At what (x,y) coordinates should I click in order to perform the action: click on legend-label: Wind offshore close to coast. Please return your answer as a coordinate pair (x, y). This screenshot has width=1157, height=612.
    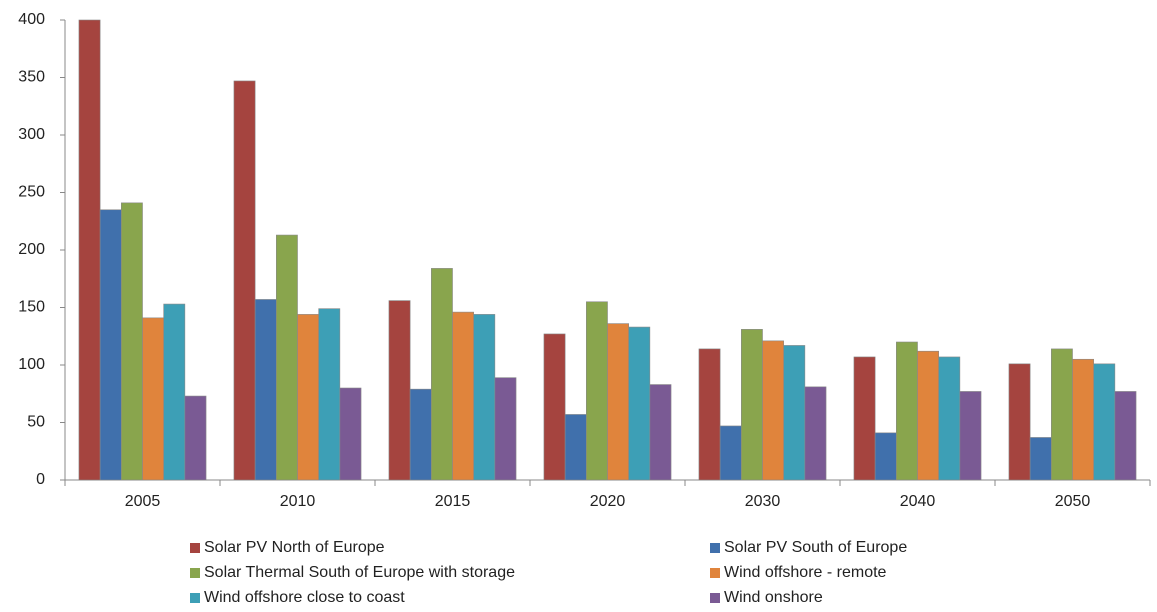
    Looking at the image, I should click on (304, 597).